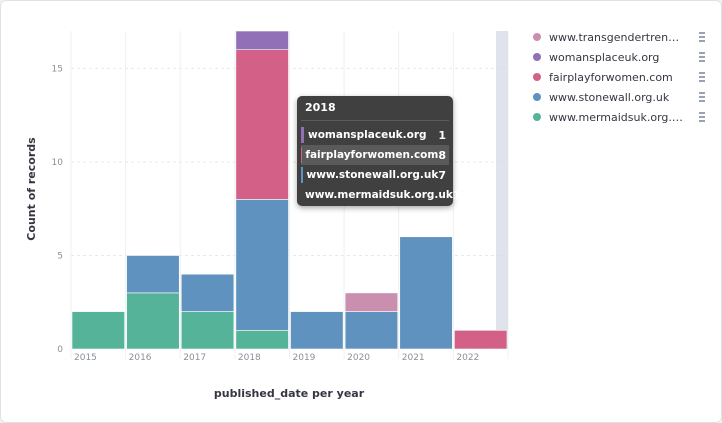 This screenshot has height=423, width=722. Describe the element at coordinates (604, 57) in the screenshot. I see `legend-label: womansplaceuk.org` at that location.